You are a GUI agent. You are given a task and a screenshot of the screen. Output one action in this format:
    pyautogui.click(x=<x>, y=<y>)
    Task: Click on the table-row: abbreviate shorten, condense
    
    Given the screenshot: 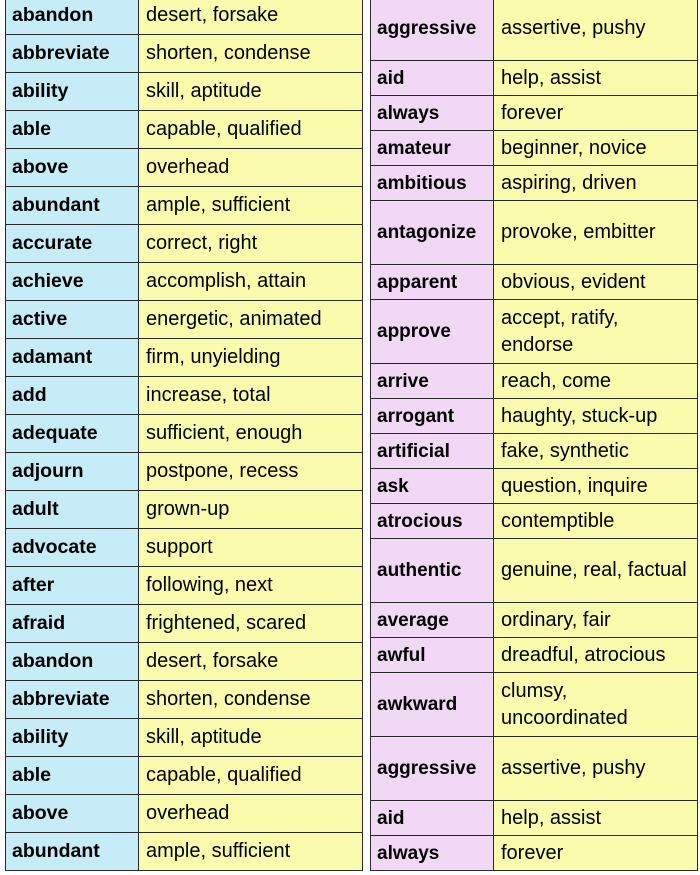 What is the action you would take?
    pyautogui.click(x=184, y=699)
    